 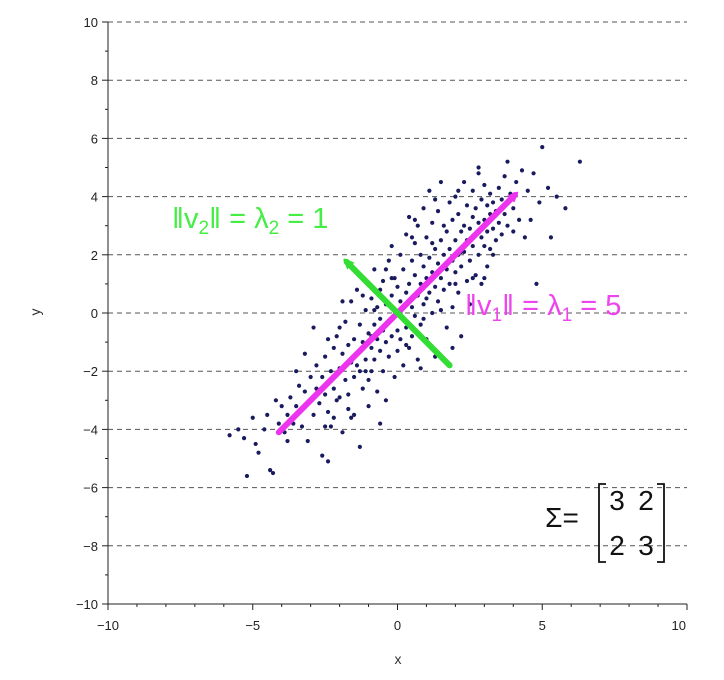 I want to click on x-tick-label: 5, so click(x=542, y=625).